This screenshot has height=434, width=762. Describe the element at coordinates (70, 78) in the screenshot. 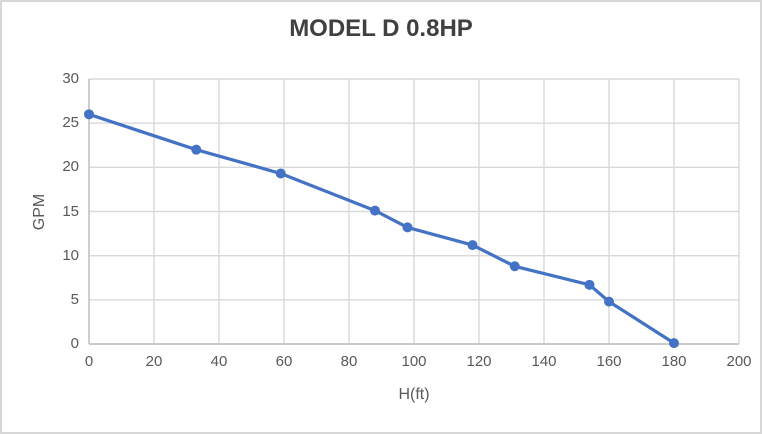

I see `y-tick-label: 30` at that location.